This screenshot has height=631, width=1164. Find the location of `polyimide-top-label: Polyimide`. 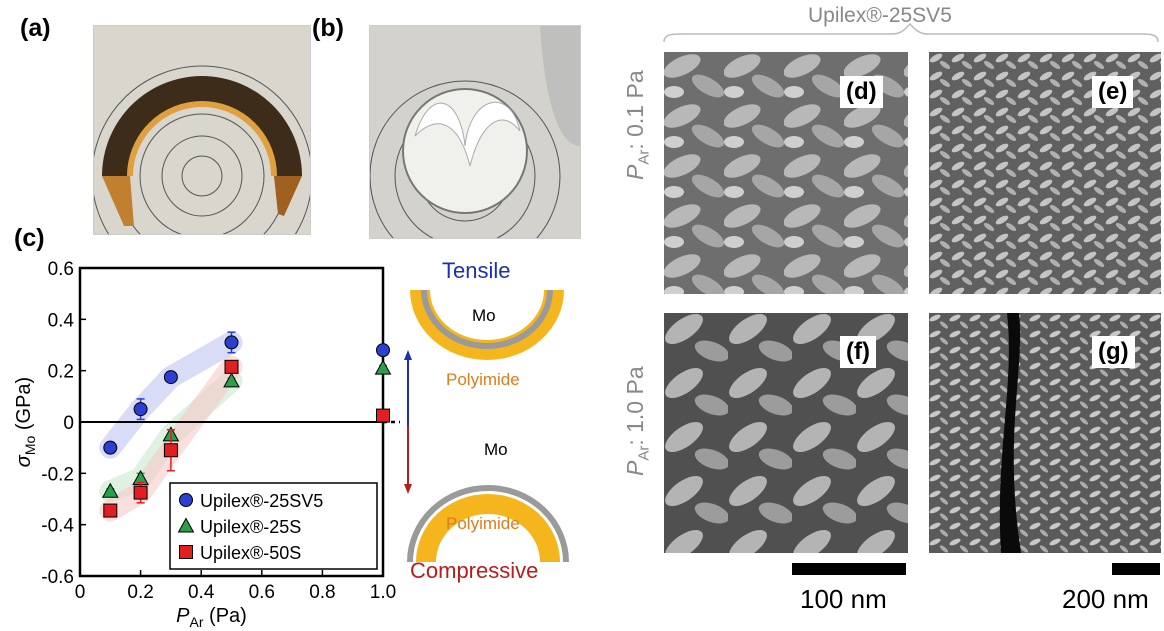

polyimide-top-label: Polyimide is located at coordinates (483, 379).